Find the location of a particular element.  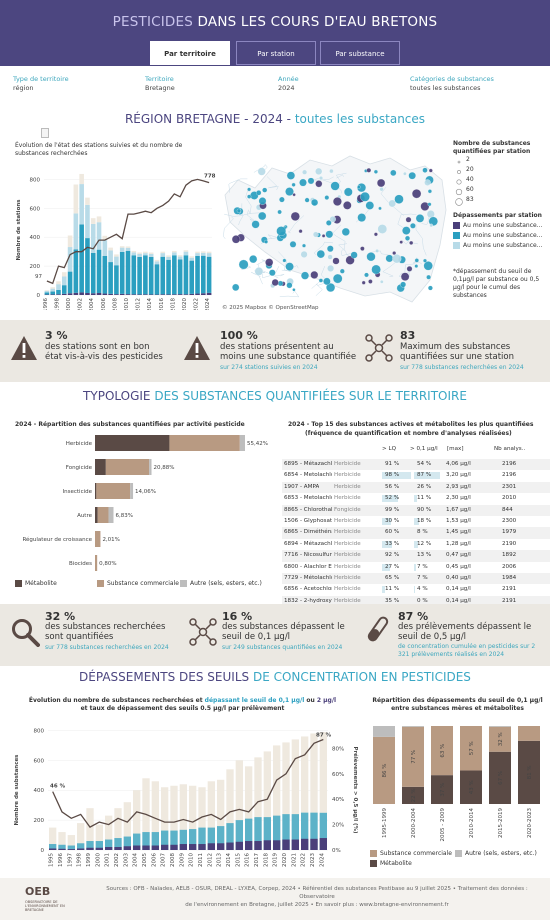

table-cell-lq: 65 % is located at coordinates (392, 578).